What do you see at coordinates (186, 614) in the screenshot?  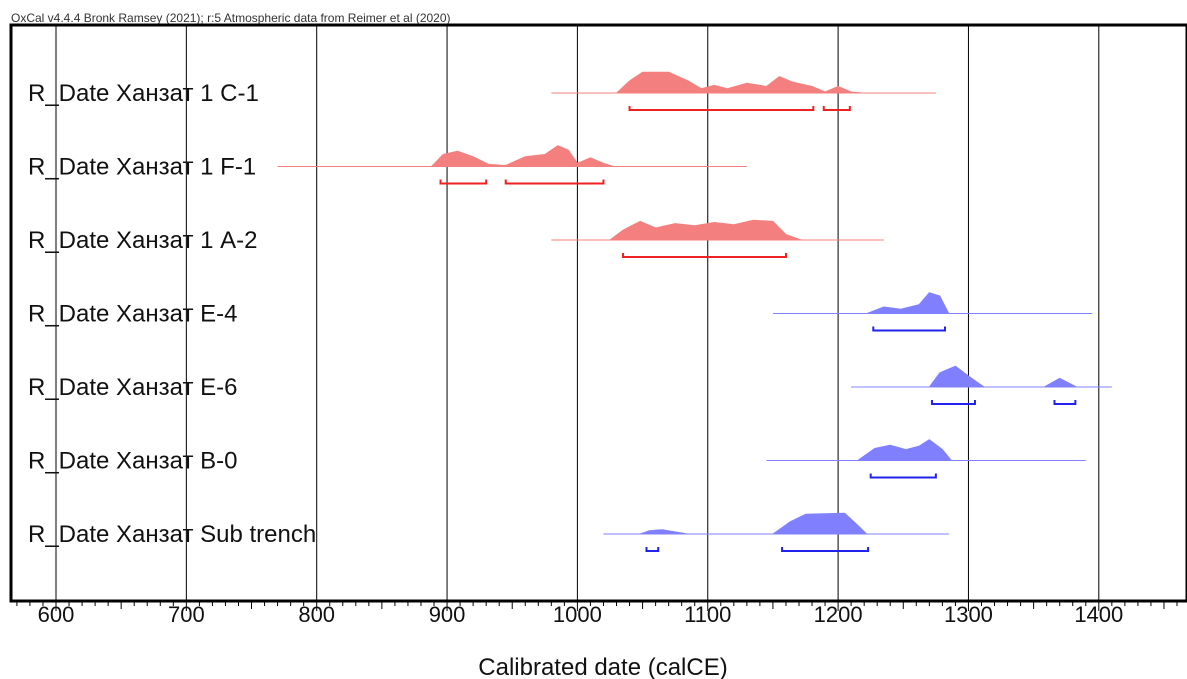 I see `tick-label-700: 700` at bounding box center [186, 614].